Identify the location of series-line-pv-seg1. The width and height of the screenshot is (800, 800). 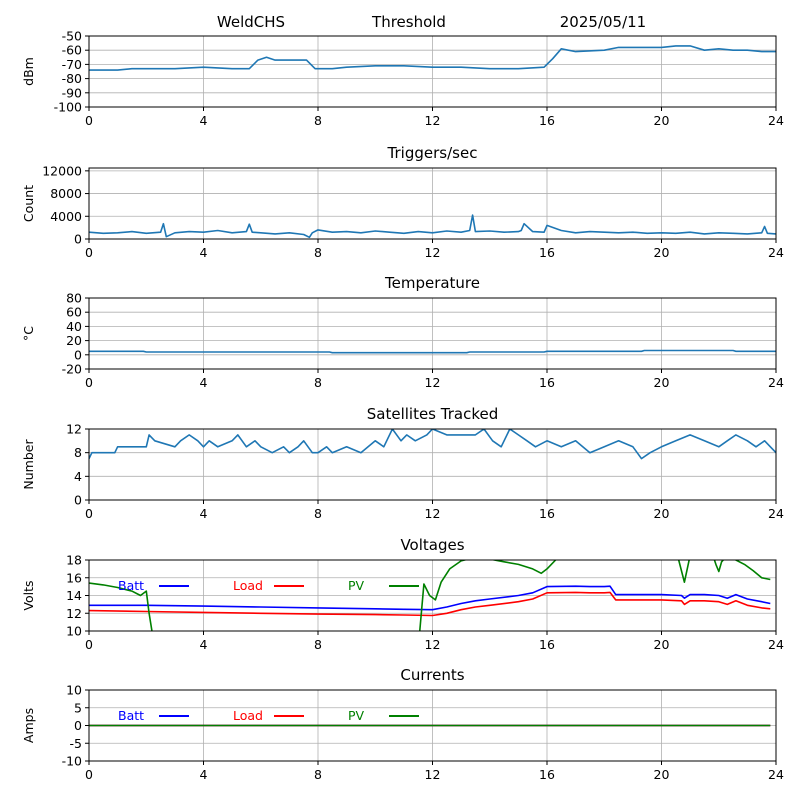
(487, 595).